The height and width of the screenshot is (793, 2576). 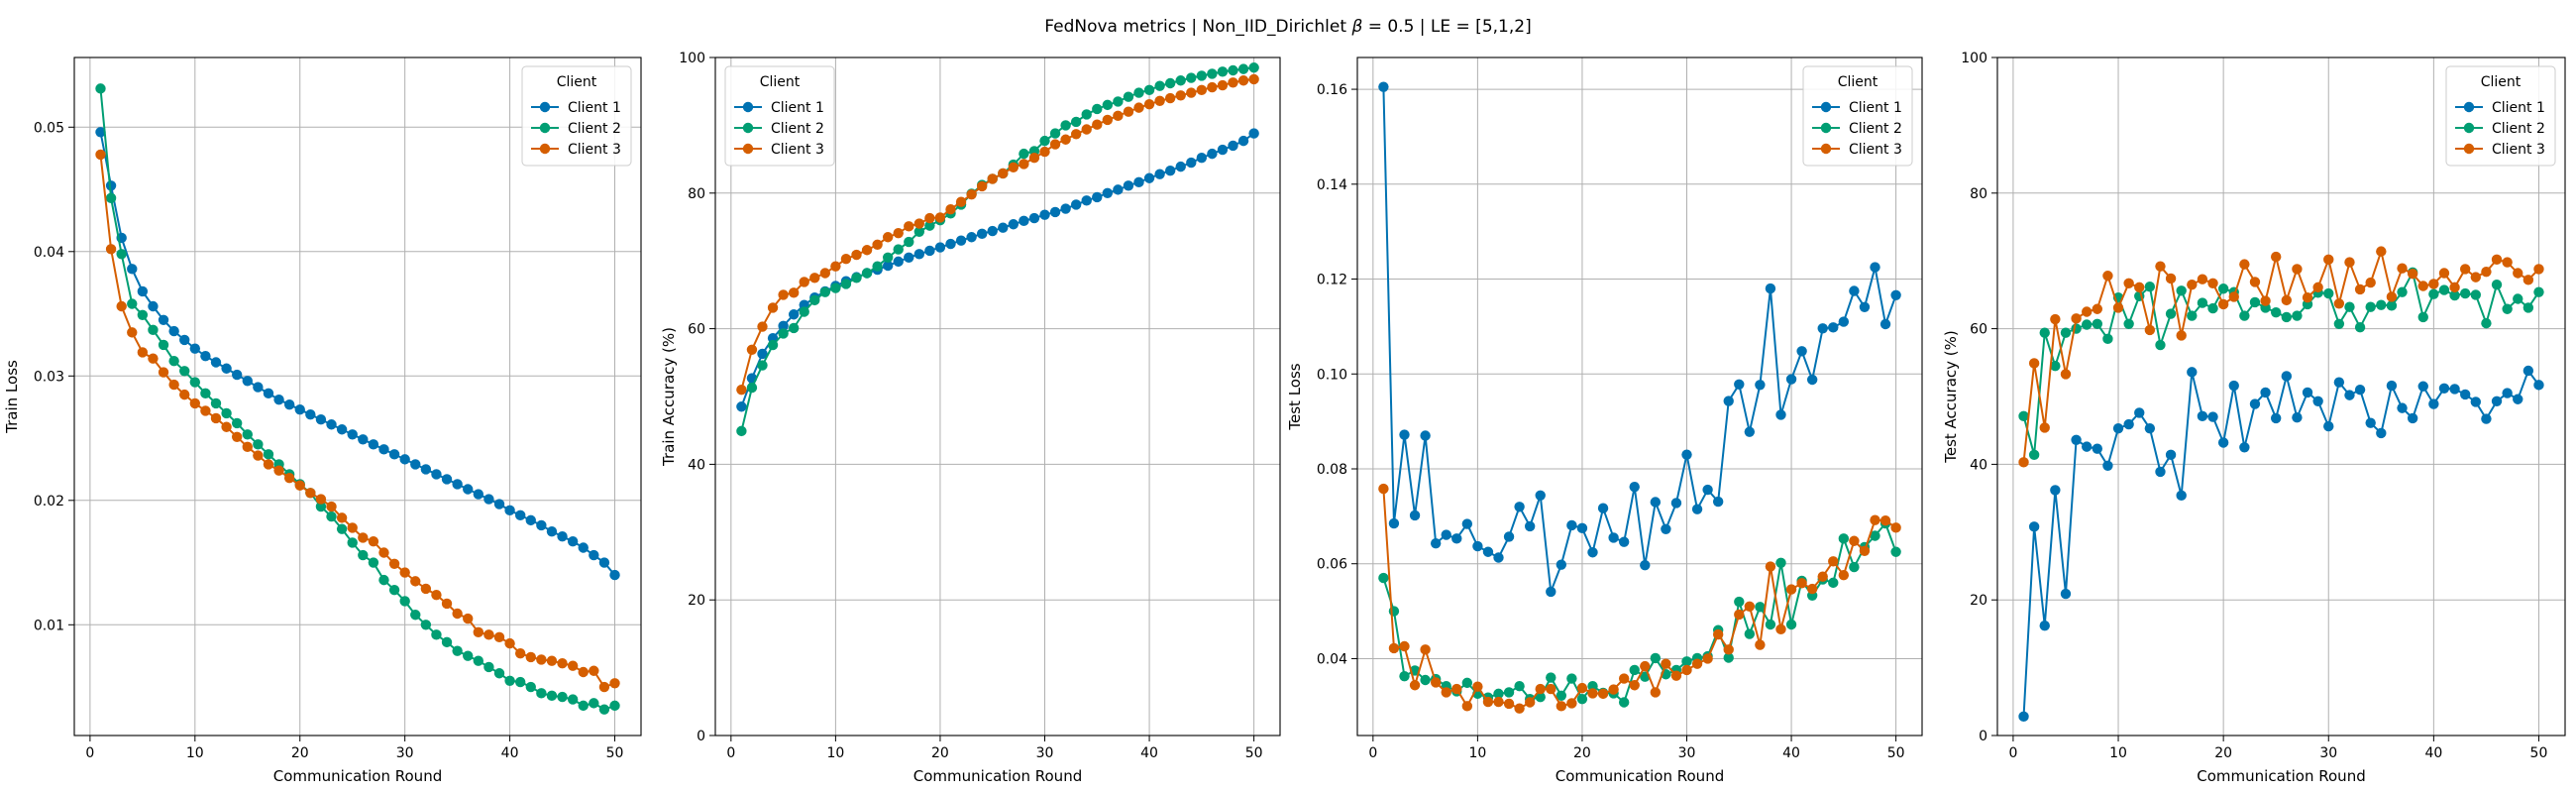 What do you see at coordinates (1826, 128) in the screenshot?
I see `legend-swatch-marker` at bounding box center [1826, 128].